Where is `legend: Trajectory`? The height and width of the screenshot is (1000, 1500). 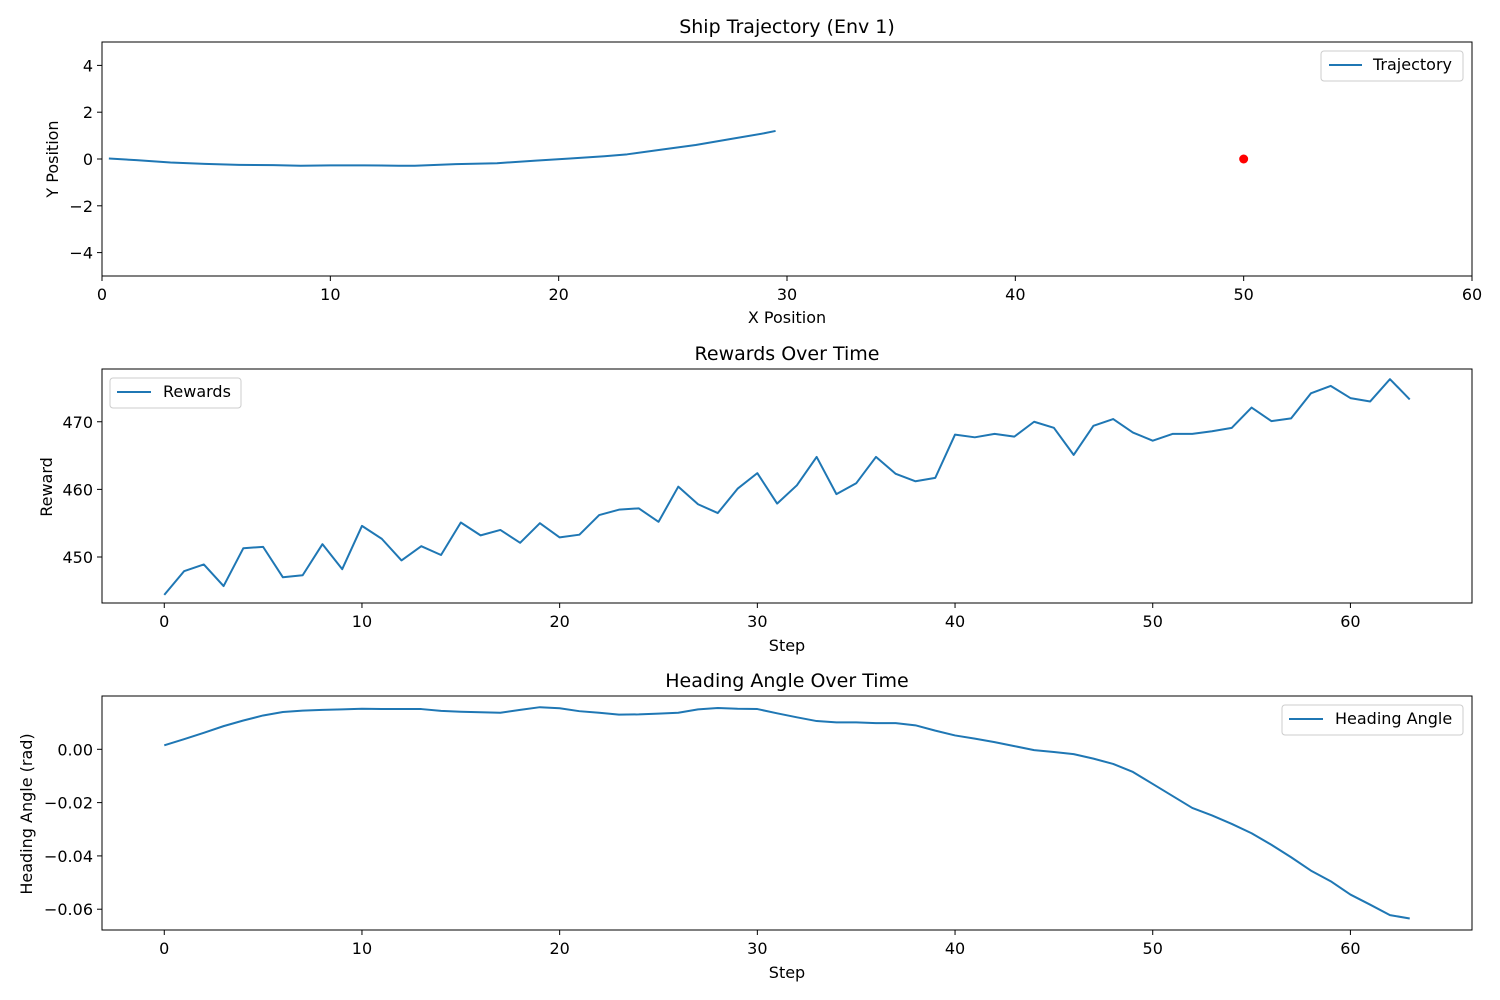
legend: Trajectory is located at coordinates (1392, 66).